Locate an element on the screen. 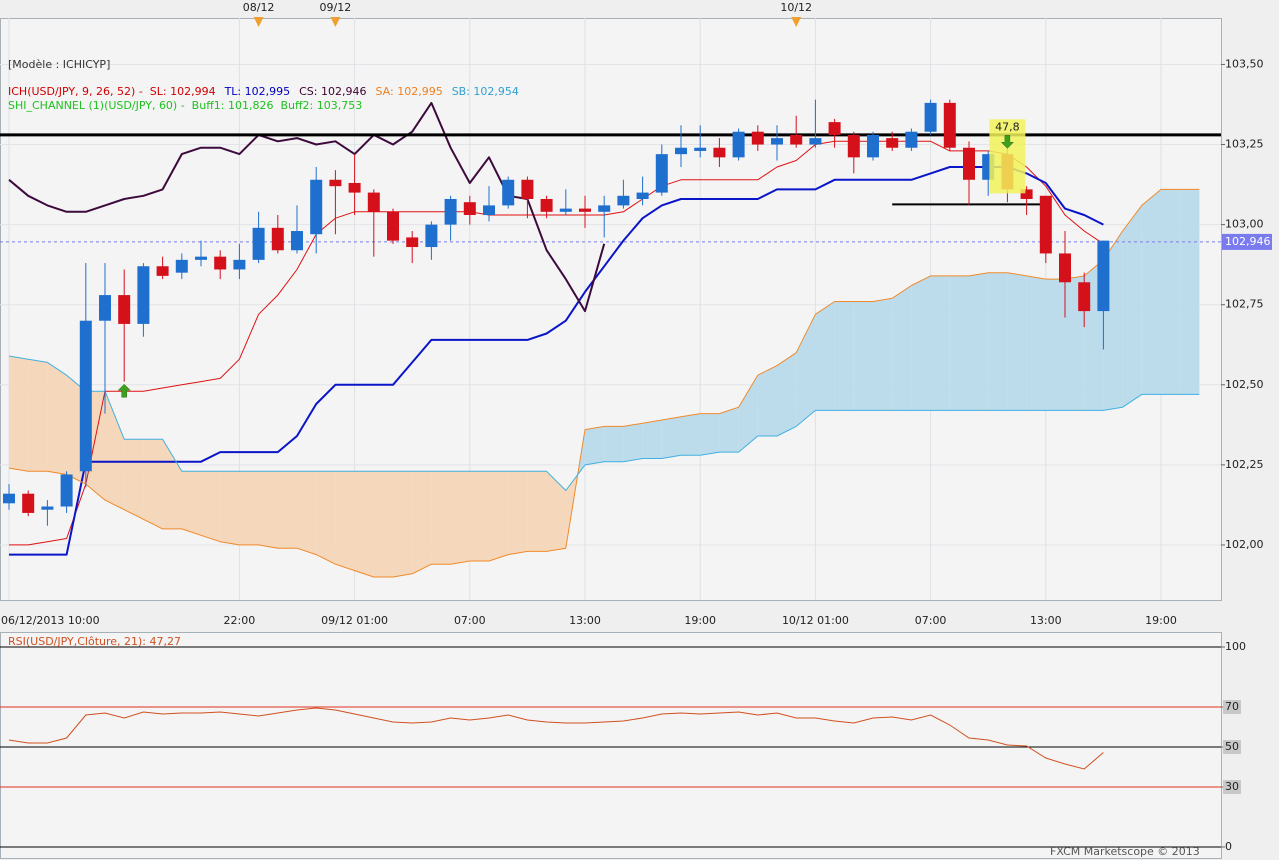  y-tick-label: 103,00 is located at coordinates (1244, 224).